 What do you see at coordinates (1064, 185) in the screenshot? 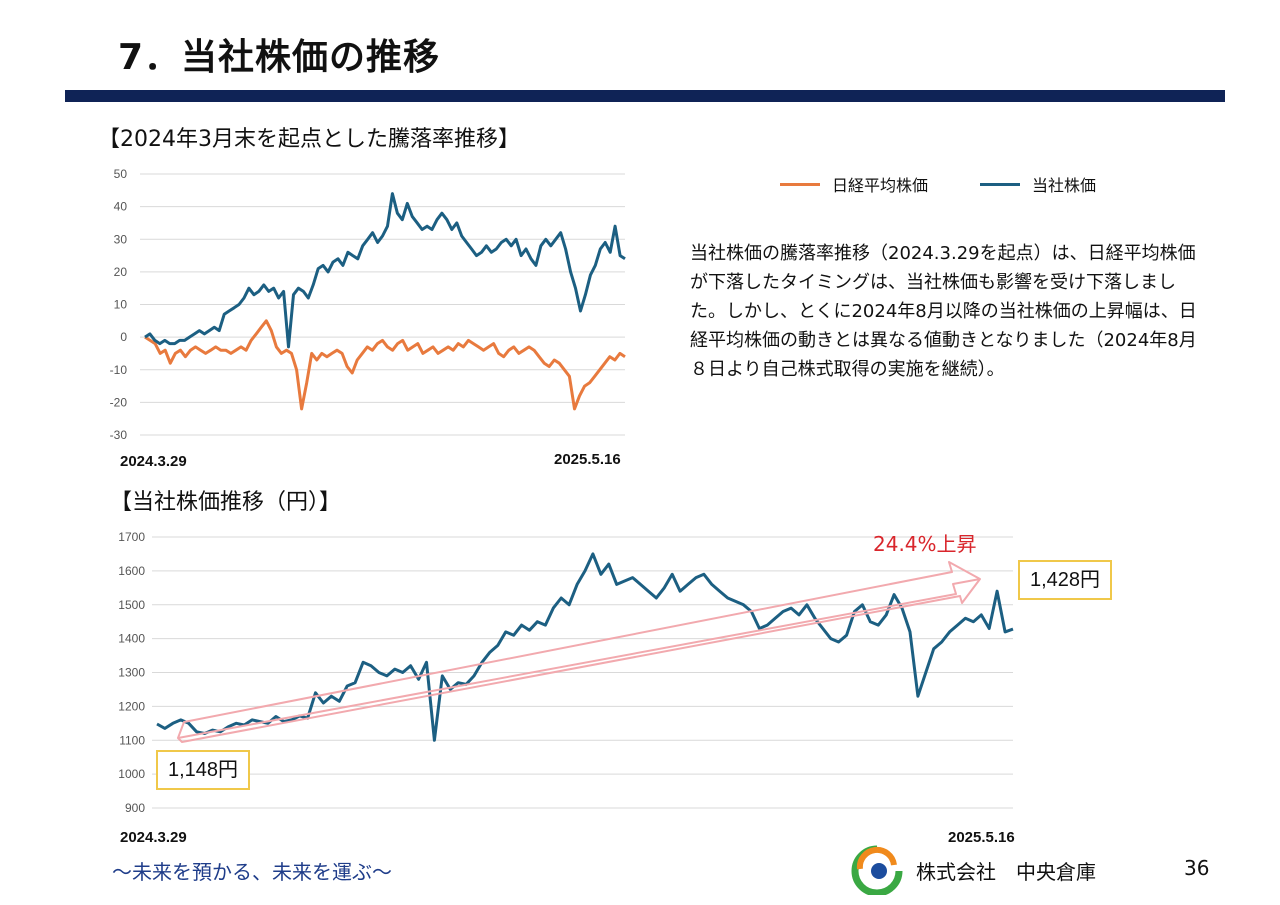
I see `legend-company-label: 当社株価` at bounding box center [1064, 185].